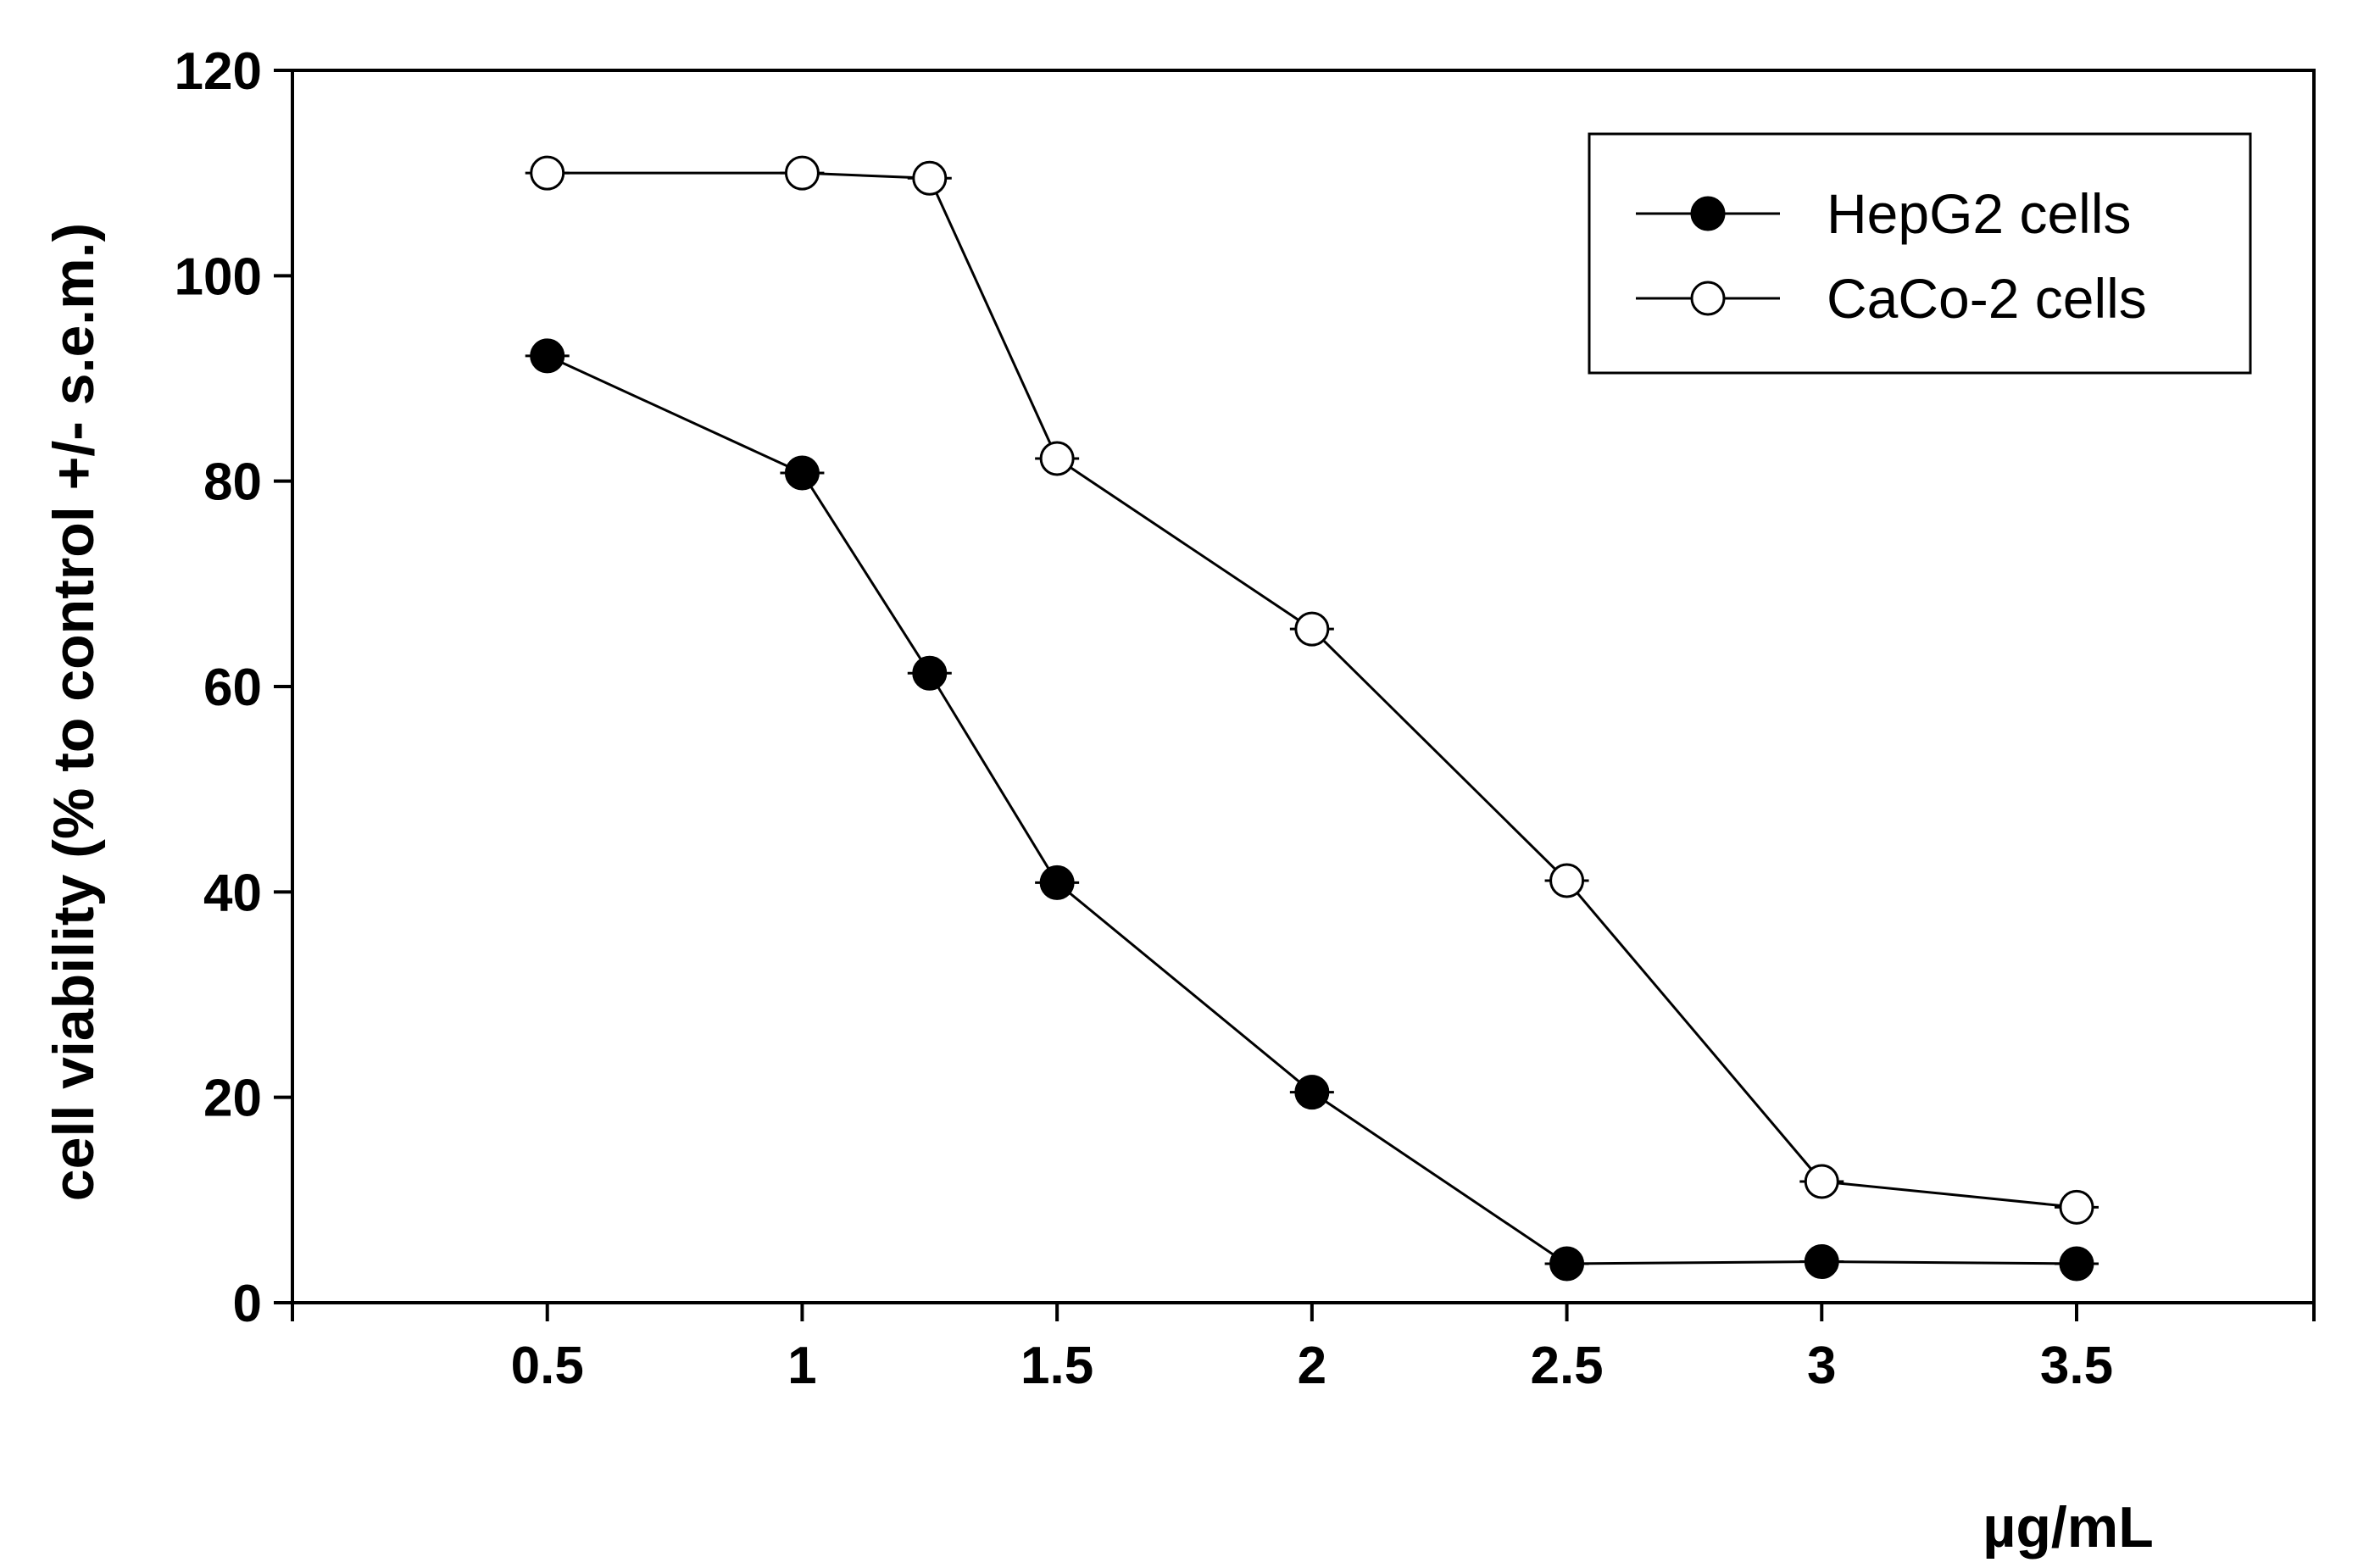  What do you see at coordinates (1821, 1366) in the screenshot?
I see `x-tick-label: 3` at bounding box center [1821, 1366].